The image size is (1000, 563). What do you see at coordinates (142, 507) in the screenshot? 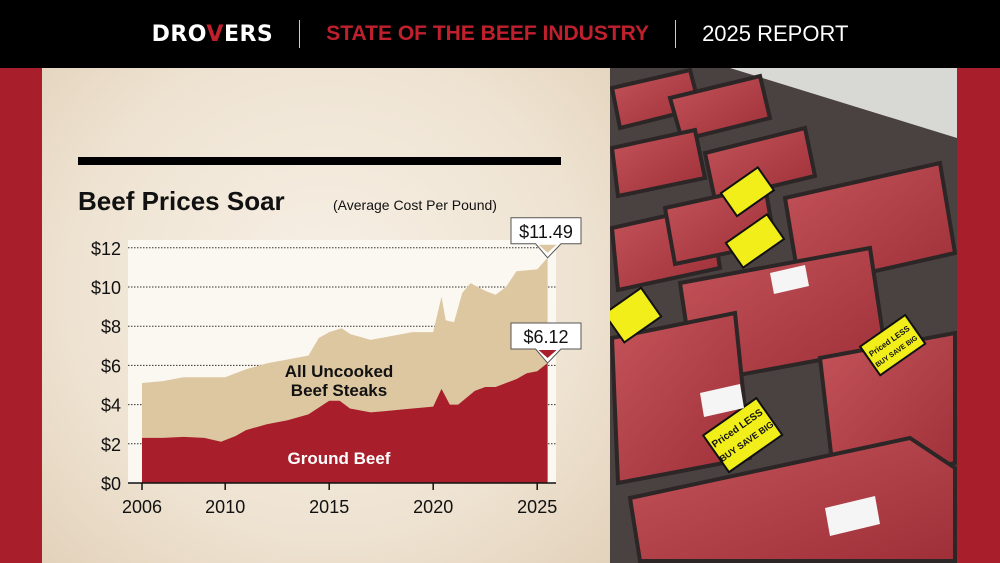
I see `x-tick-label: 2006` at bounding box center [142, 507].